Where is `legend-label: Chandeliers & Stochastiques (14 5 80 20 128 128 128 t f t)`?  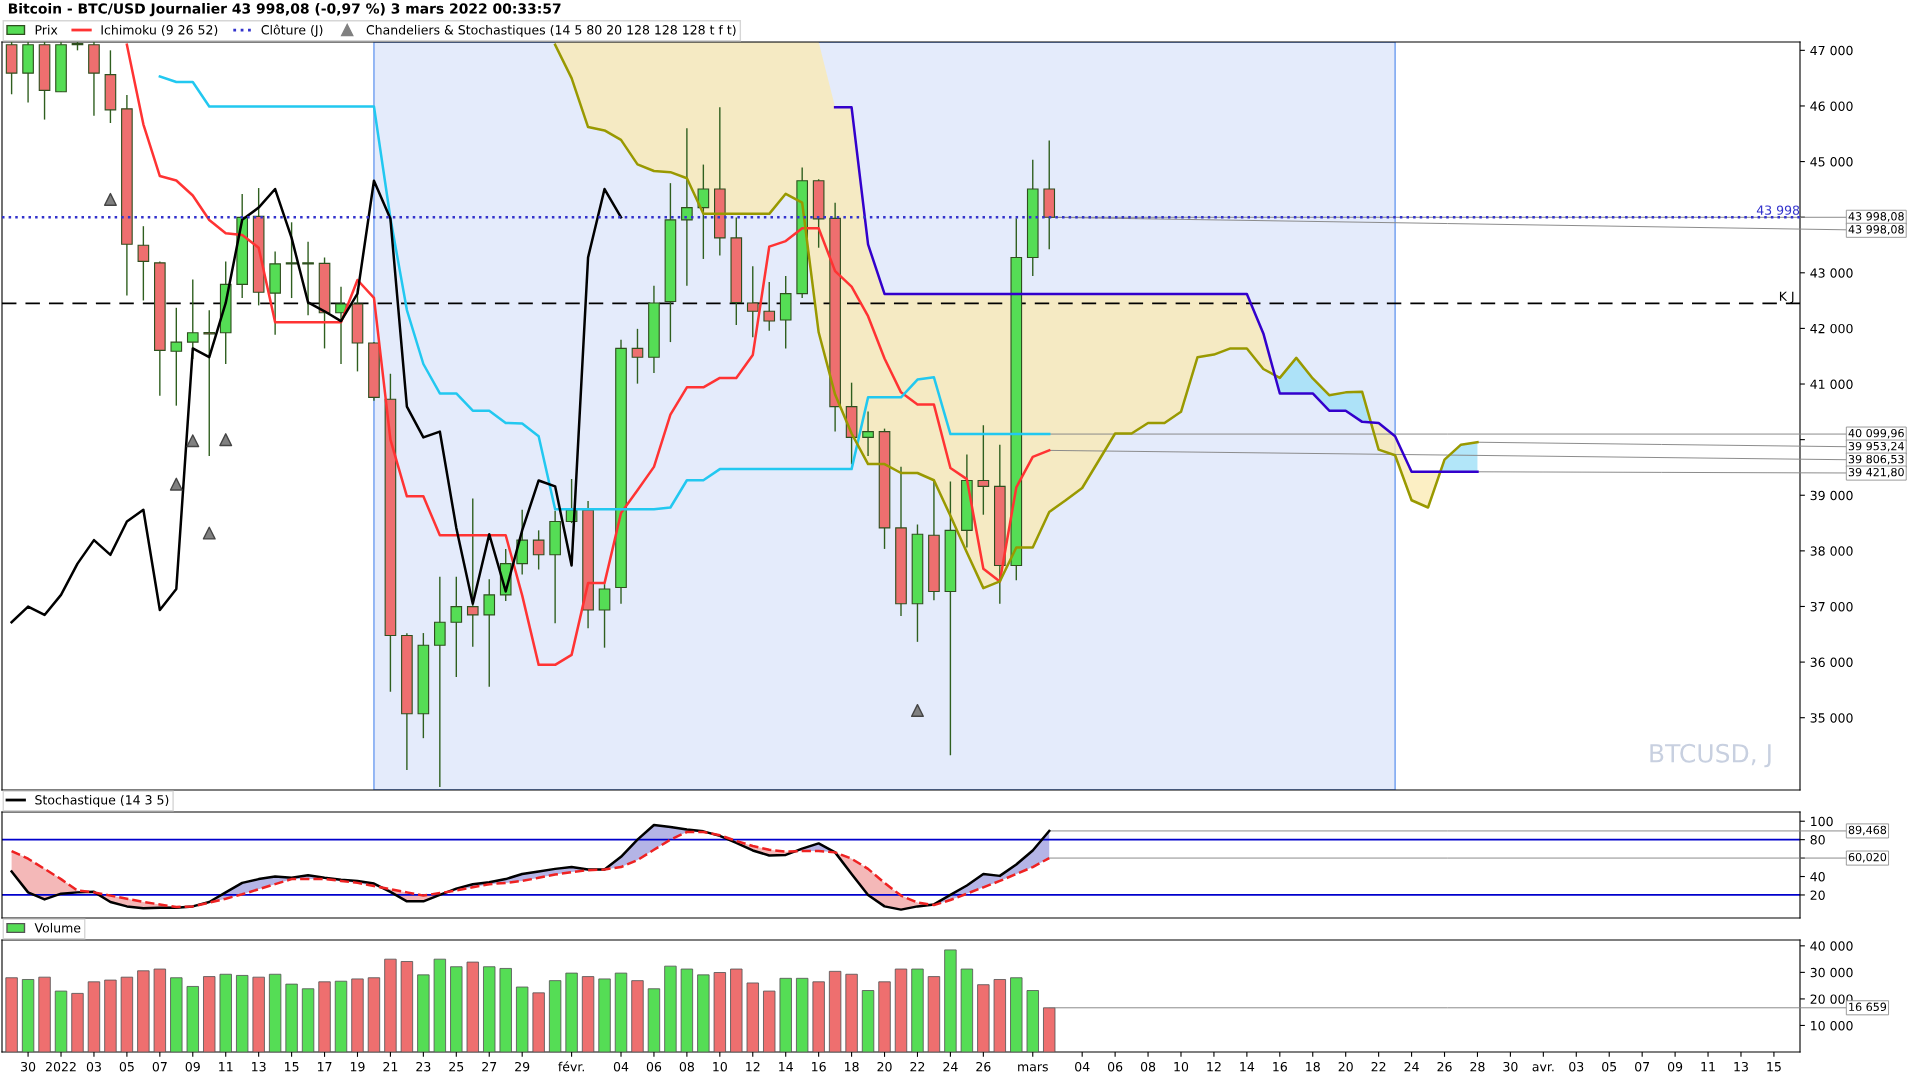 legend-label: Chandeliers & Stochastiques (14 5 80 20 128 128 128 t f t) is located at coordinates (551, 30).